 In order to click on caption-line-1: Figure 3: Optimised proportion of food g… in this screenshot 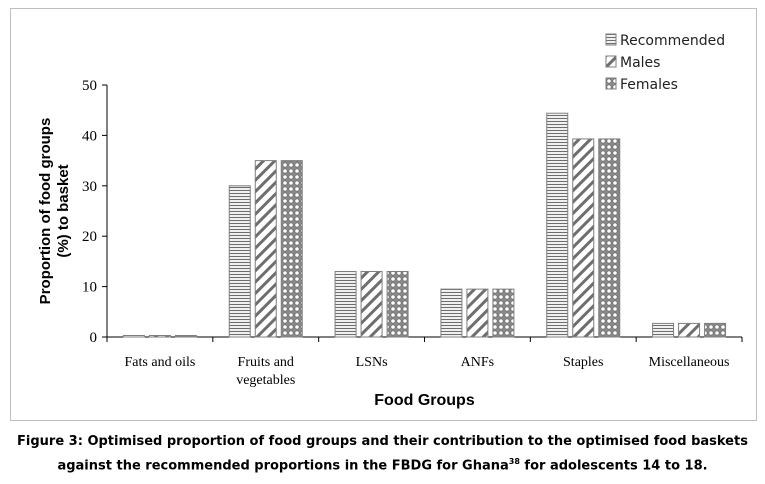, I will do `click(382, 441)`.